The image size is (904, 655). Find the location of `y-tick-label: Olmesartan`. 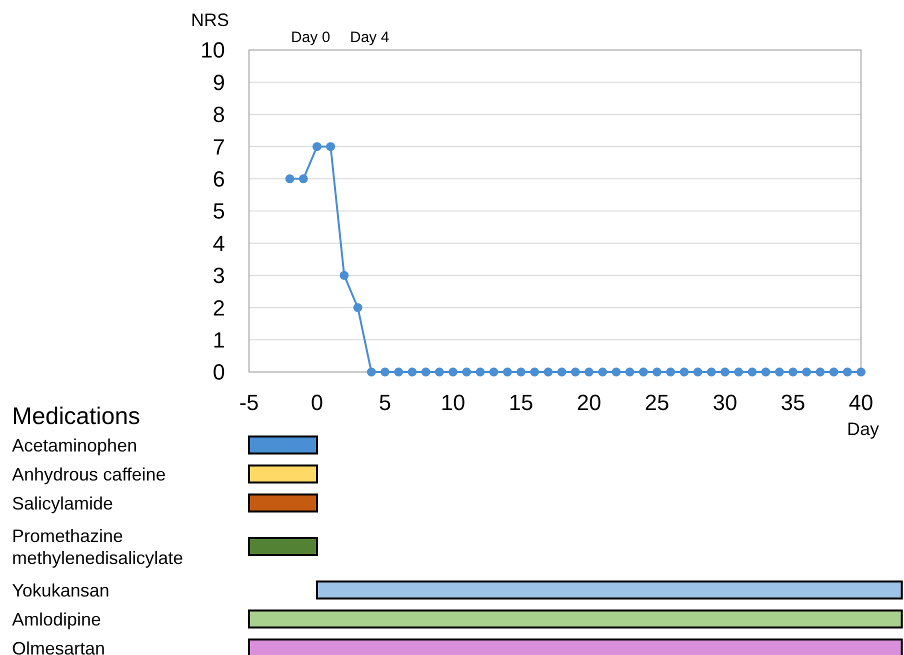

y-tick-label: Olmesartan is located at coordinates (59, 646).